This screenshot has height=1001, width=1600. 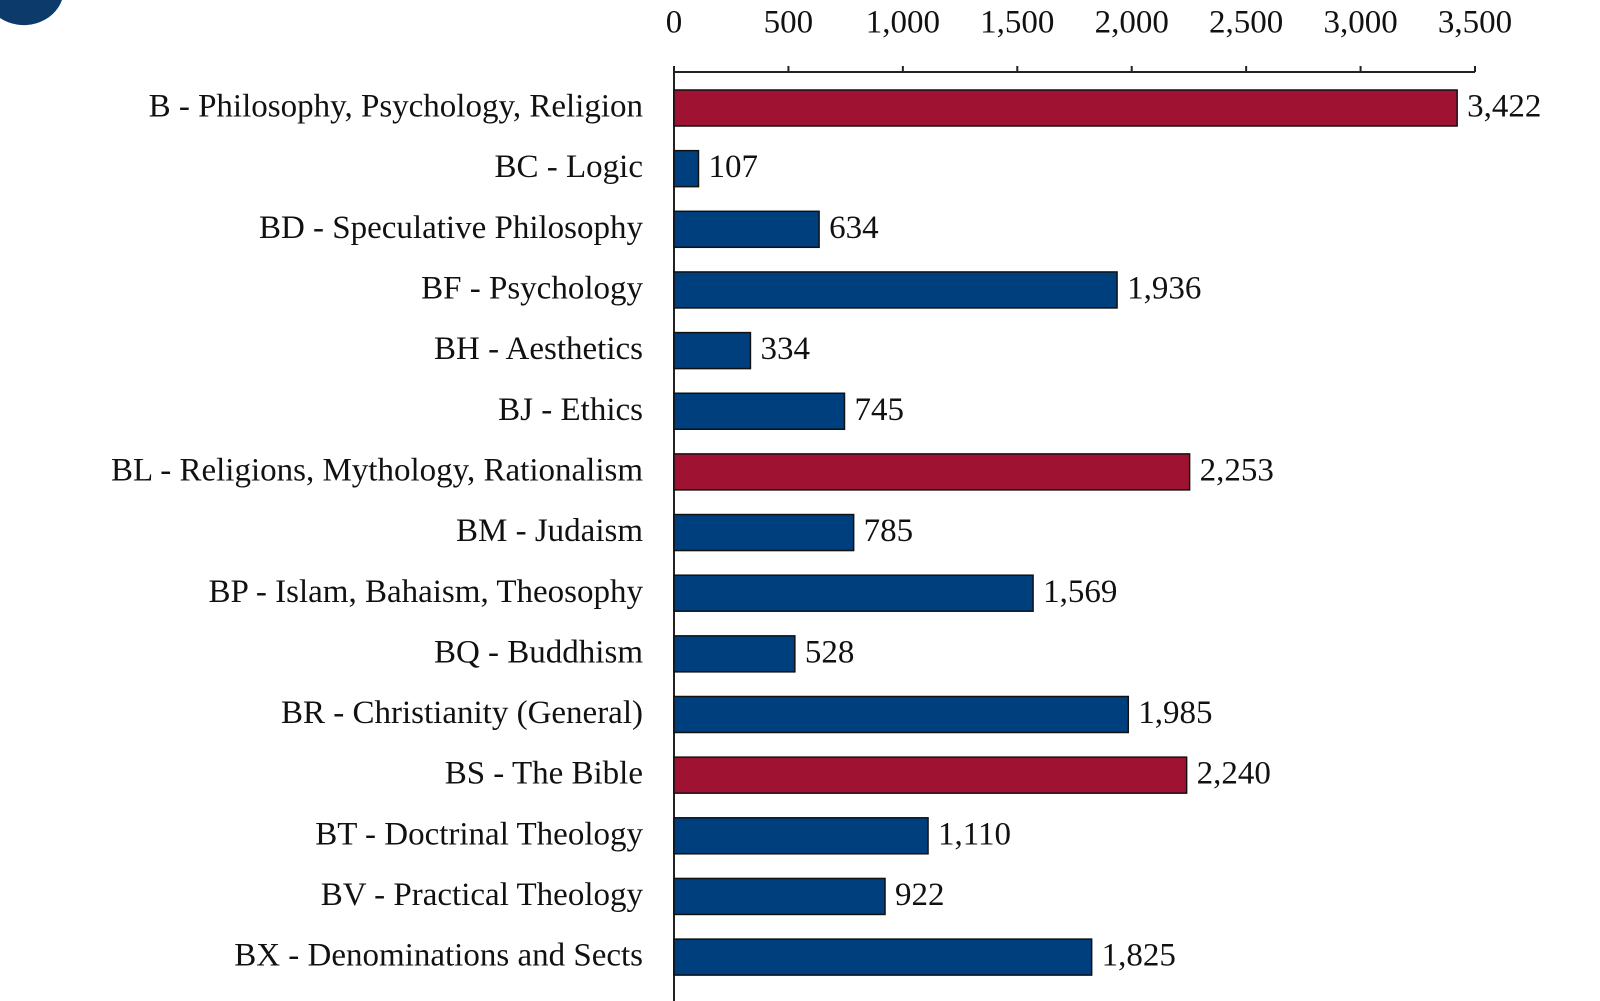 What do you see at coordinates (438, 956) in the screenshot?
I see `y-tick-label: BX - Denominations and Sects` at bounding box center [438, 956].